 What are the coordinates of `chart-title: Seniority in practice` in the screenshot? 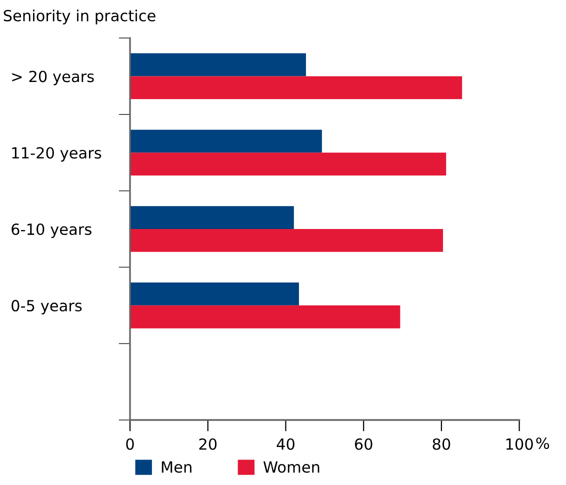 It's located at (80, 17).